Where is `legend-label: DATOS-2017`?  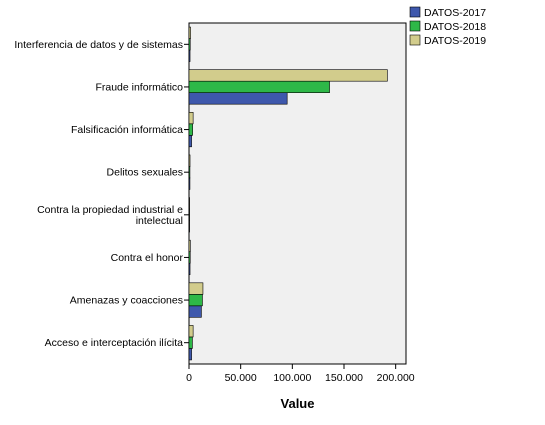
legend-label: DATOS-2017 is located at coordinates (455, 13).